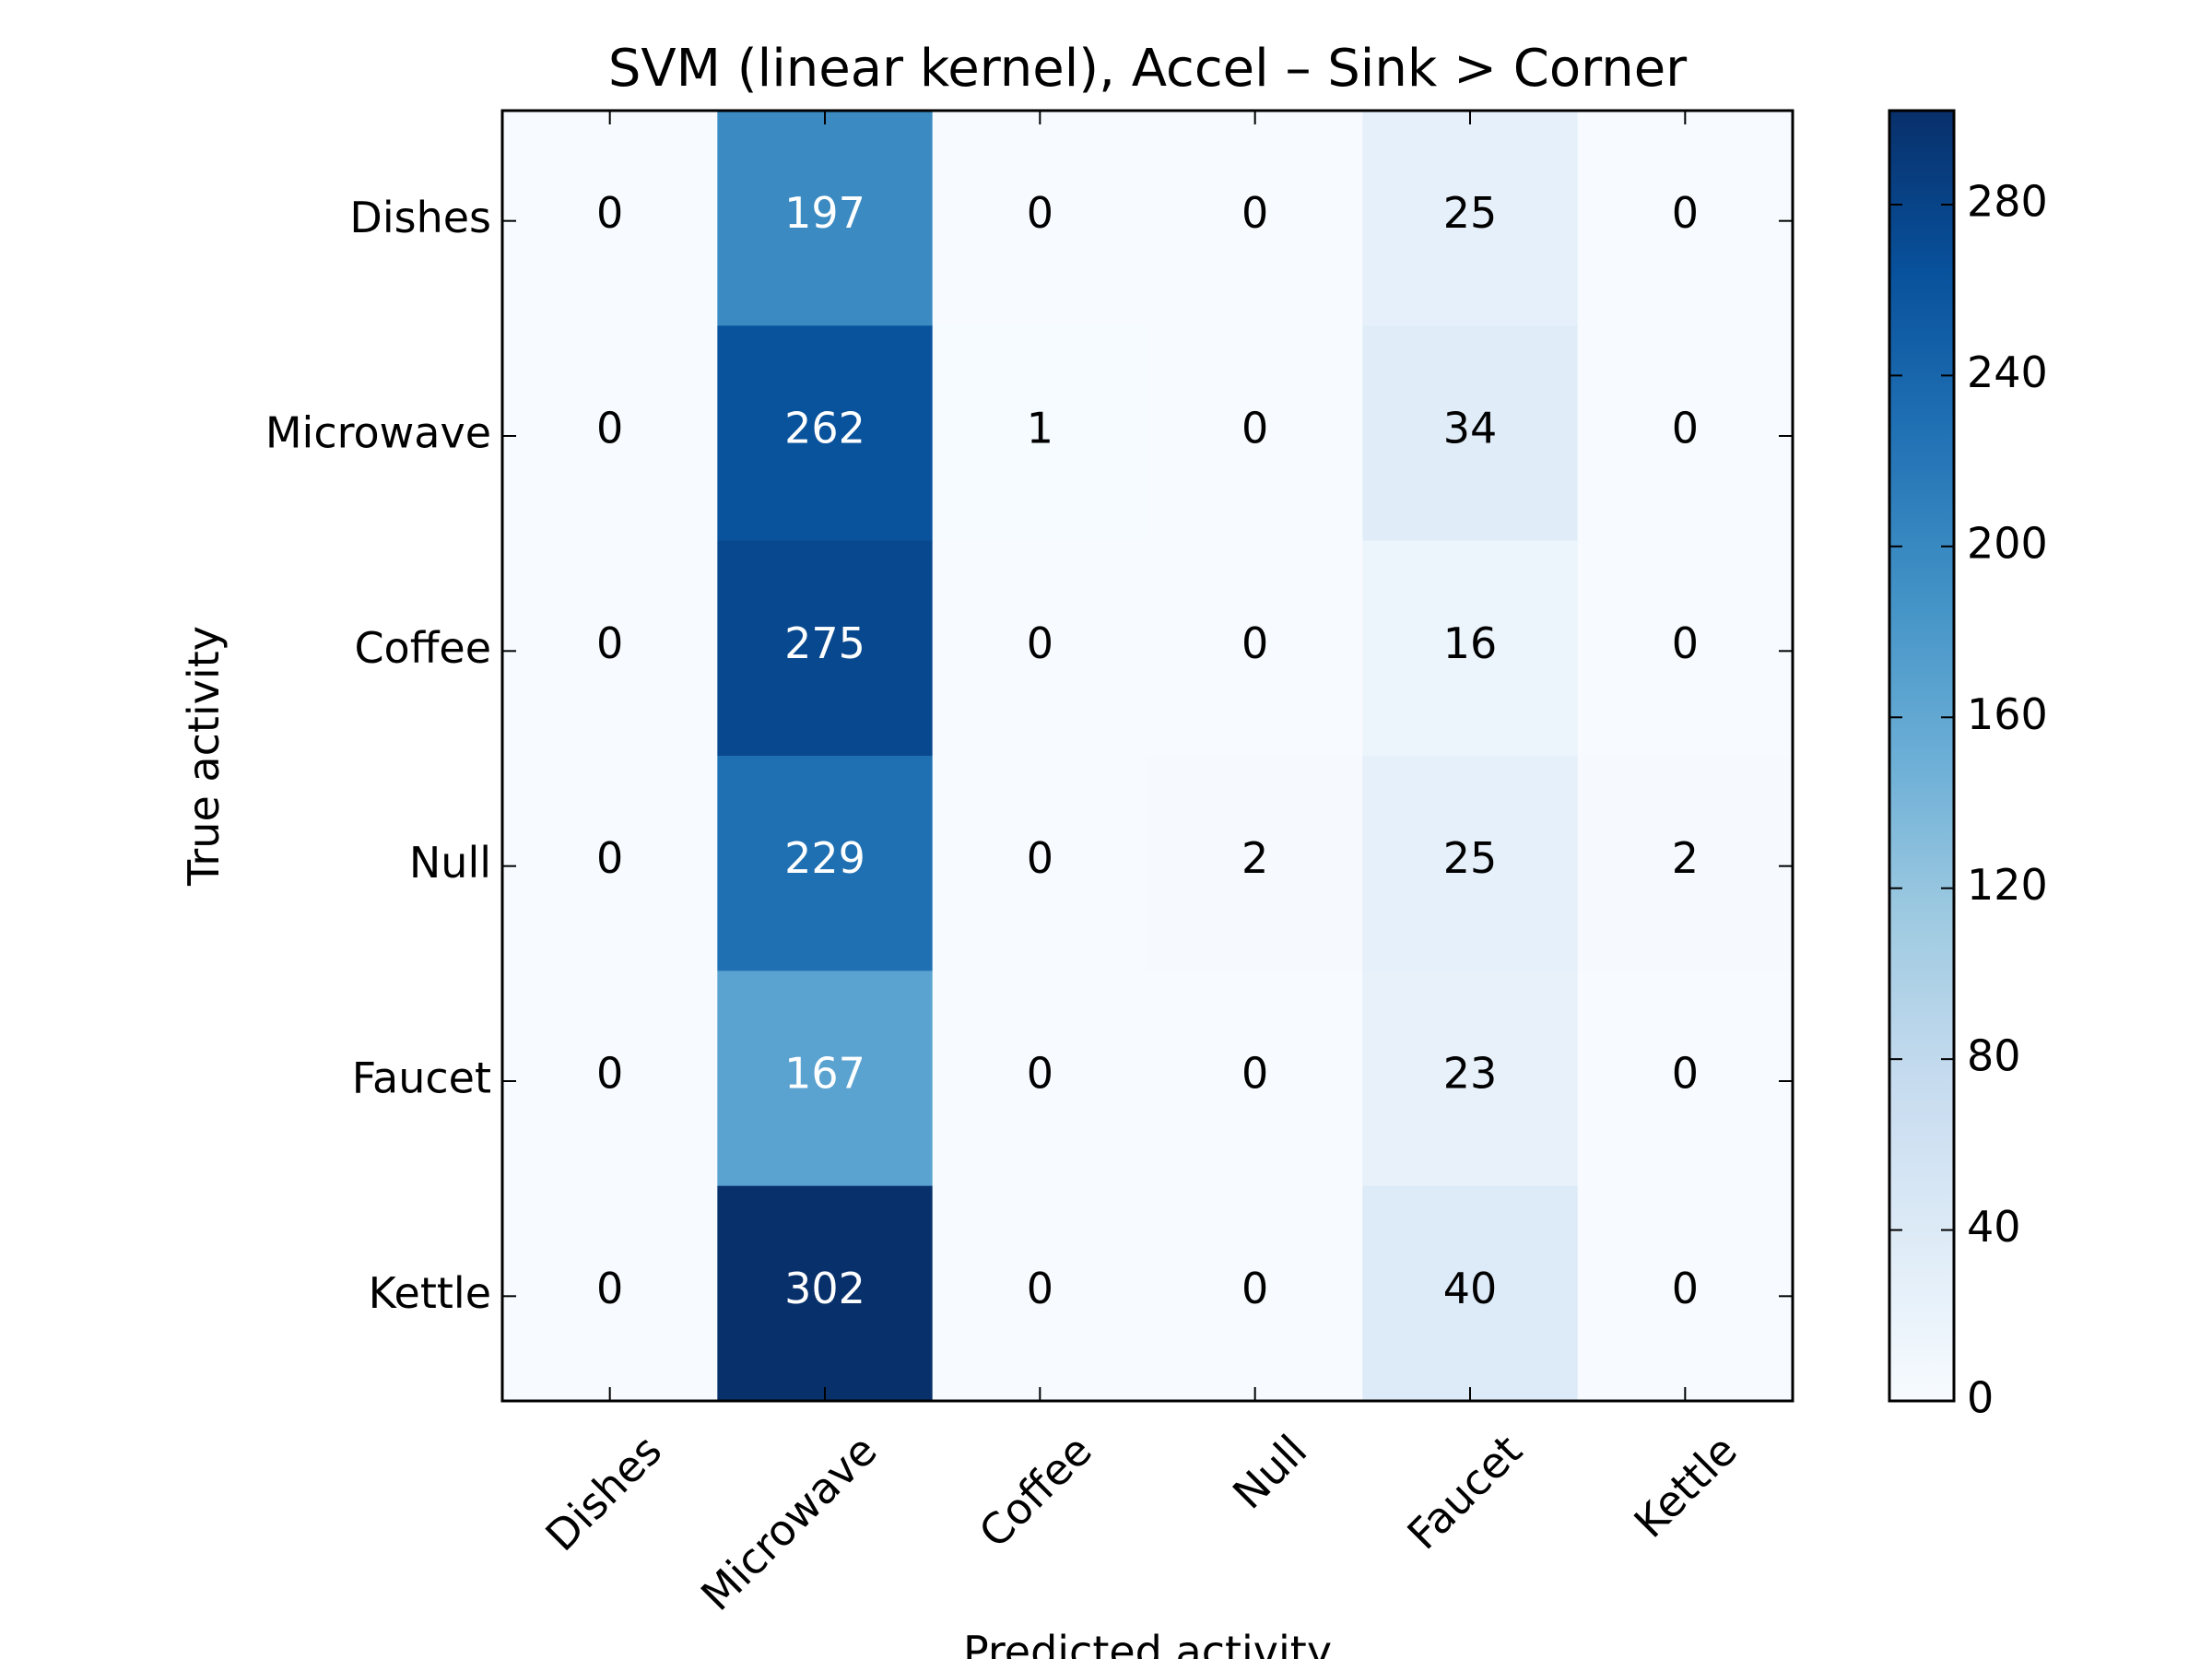 This screenshot has width=2212, height=1659. Describe the element at coordinates (1994, 1227) in the screenshot. I see `colorbar-tick-label: 40` at that location.